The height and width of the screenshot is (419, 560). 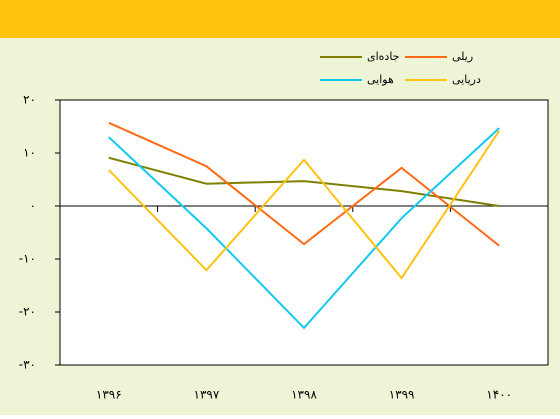 What do you see at coordinates (27, 365) in the screenshot?
I see `y-tick-label: -۳۰` at bounding box center [27, 365].